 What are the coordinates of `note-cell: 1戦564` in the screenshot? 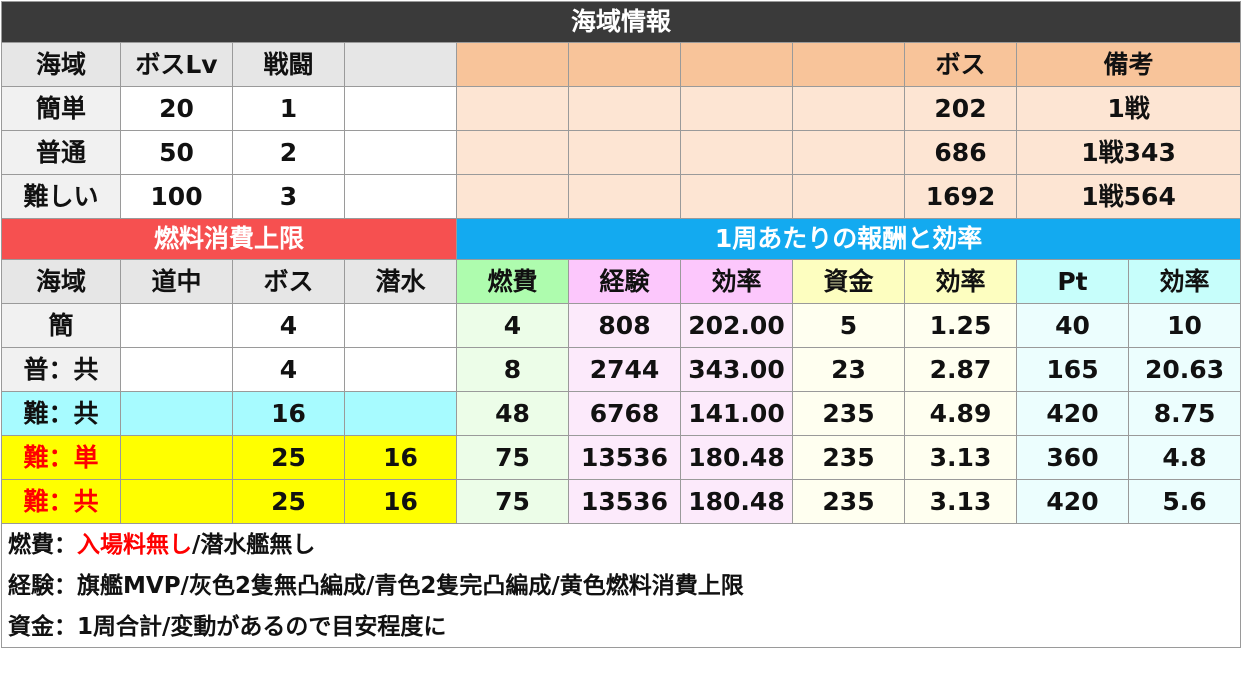 It's located at (1128, 196).